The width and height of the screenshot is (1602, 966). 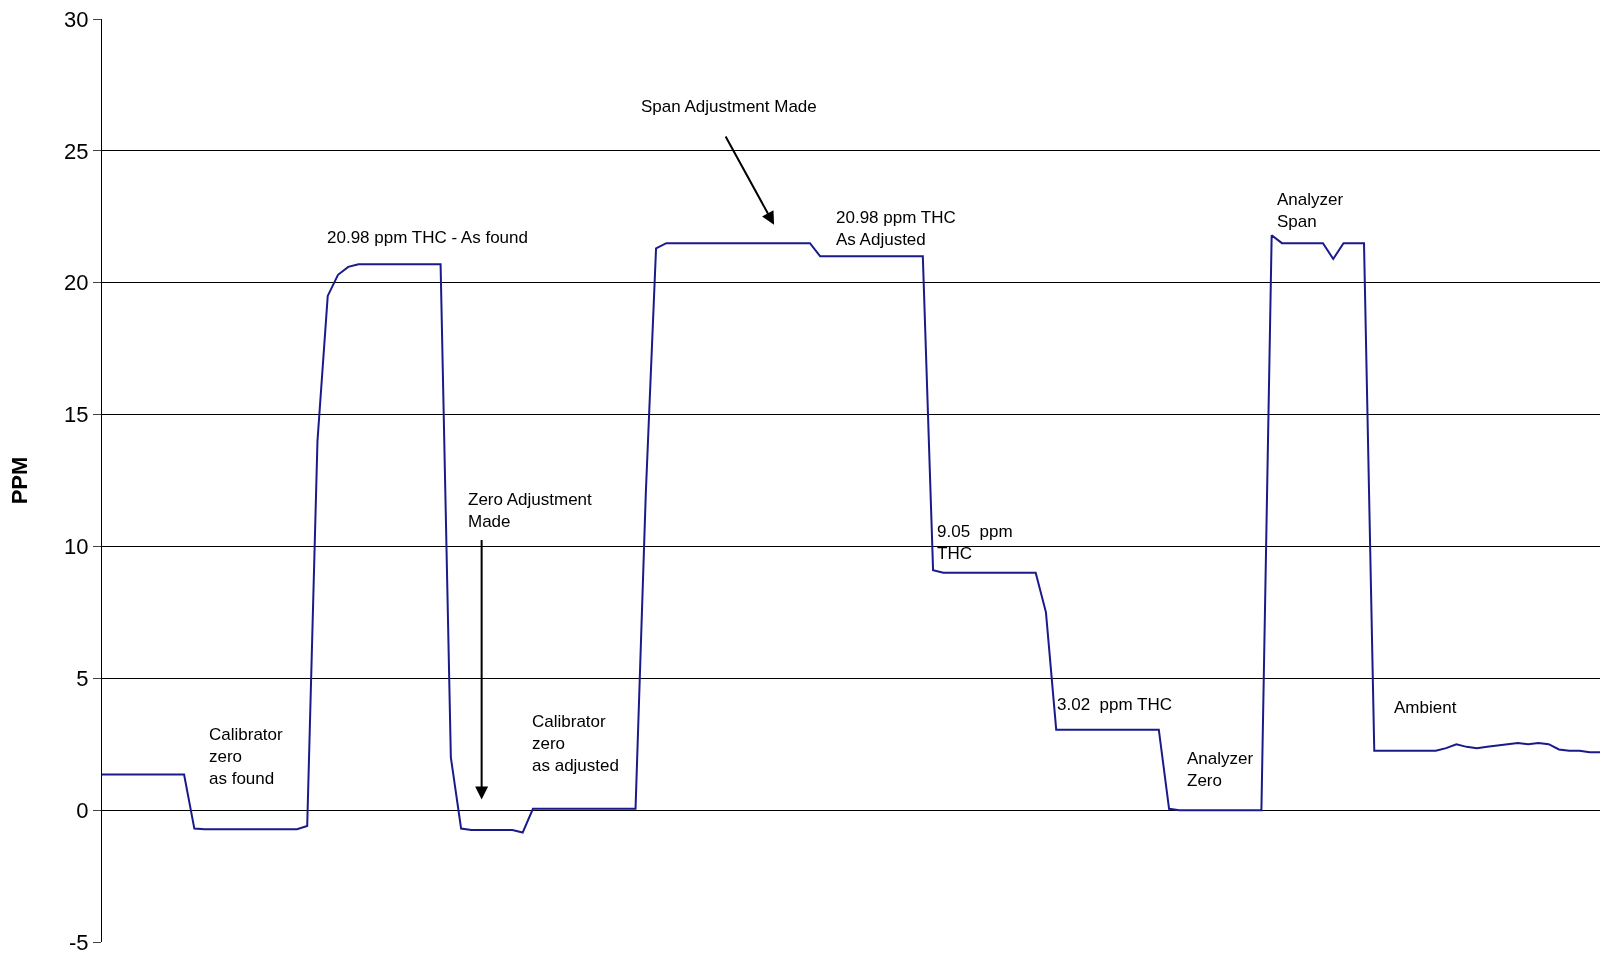 What do you see at coordinates (729, 106) in the screenshot?
I see `annotation: Span Adjustment Made` at bounding box center [729, 106].